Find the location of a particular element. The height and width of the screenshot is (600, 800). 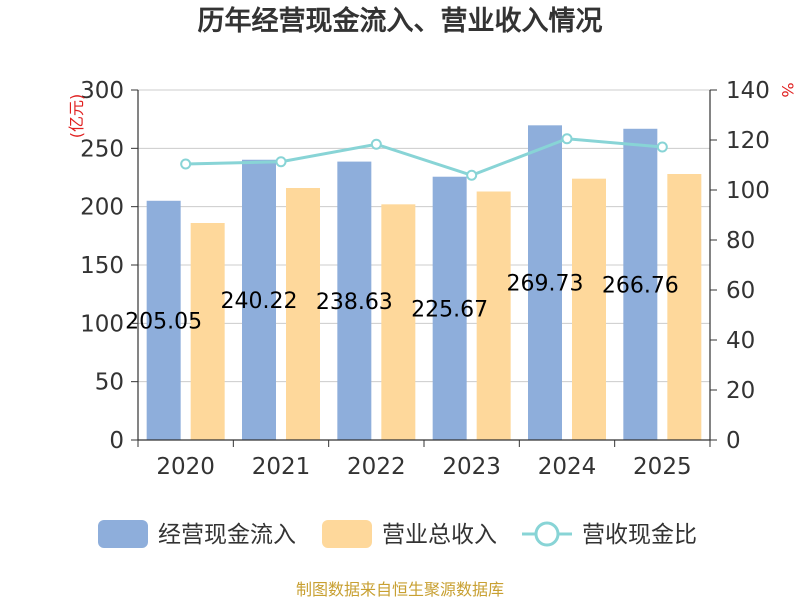

y2-tick-label: 120 is located at coordinates (748, 141).